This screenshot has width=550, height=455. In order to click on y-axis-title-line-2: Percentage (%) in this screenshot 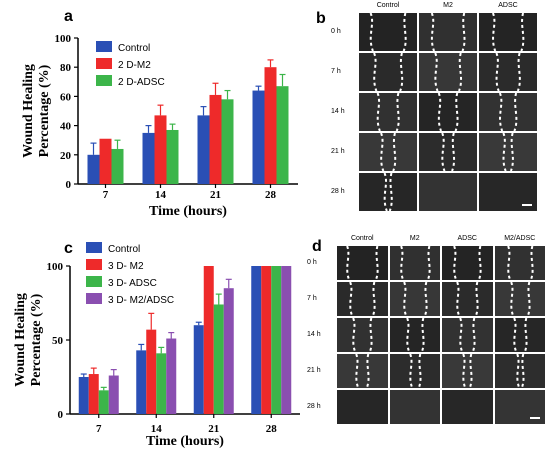, I will do `click(44, 110)`.